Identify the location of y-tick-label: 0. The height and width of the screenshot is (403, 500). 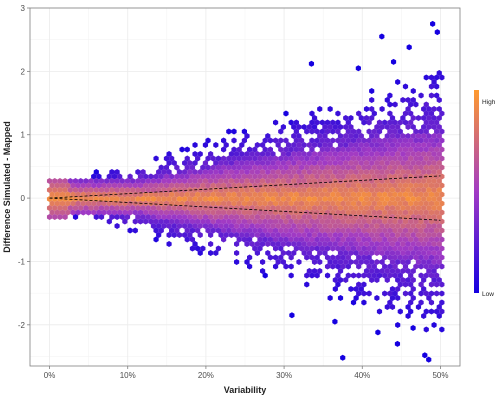
(23, 198).